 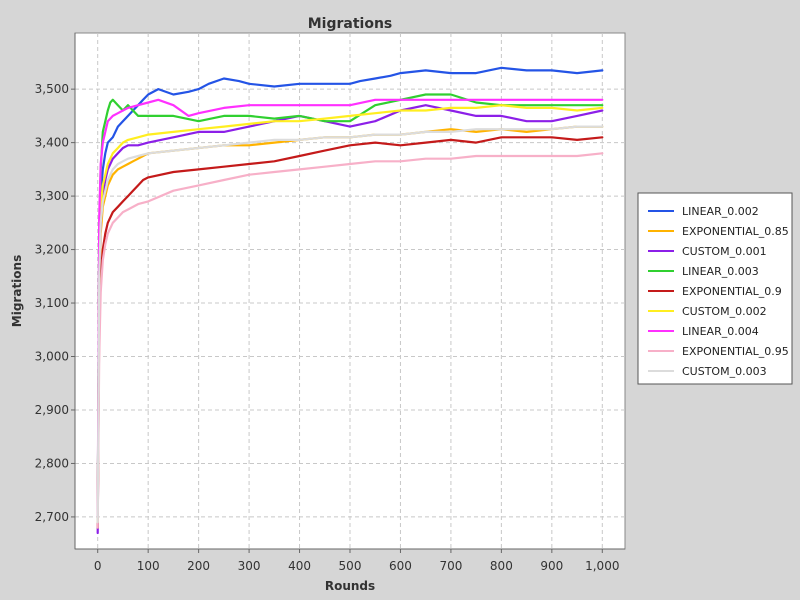 I want to click on y-tick-label: 3,300, so click(x=52, y=196).